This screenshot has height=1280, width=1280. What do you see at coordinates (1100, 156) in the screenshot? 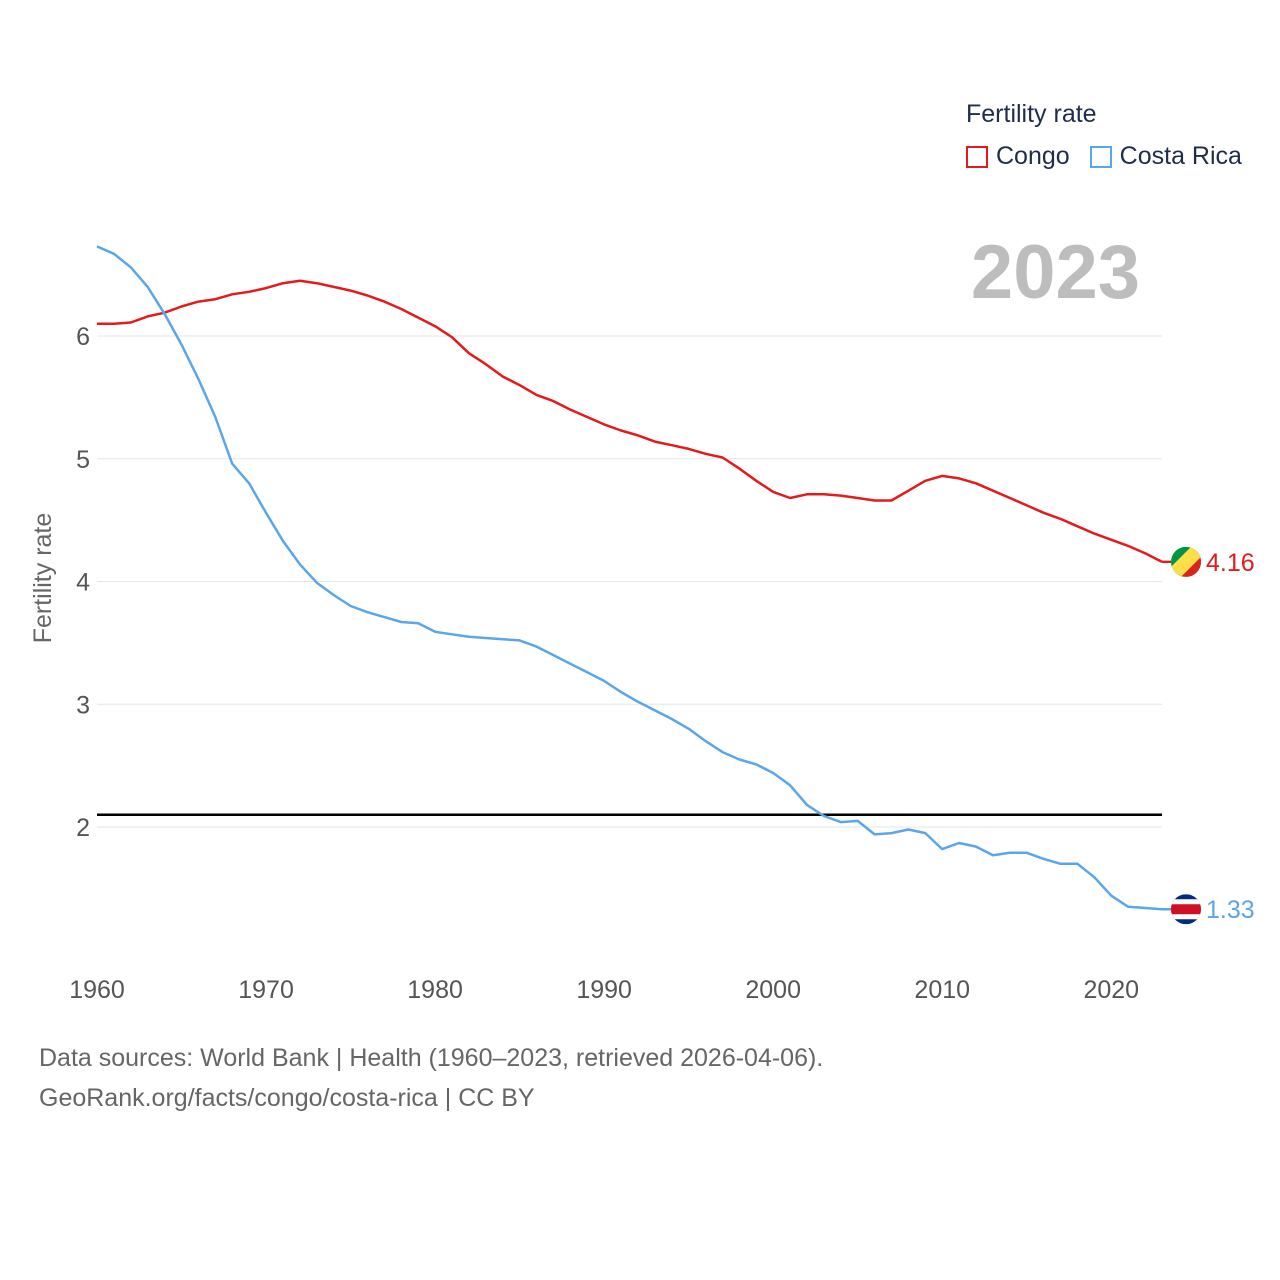
I see `legend-swatch-costa-rica` at bounding box center [1100, 156].